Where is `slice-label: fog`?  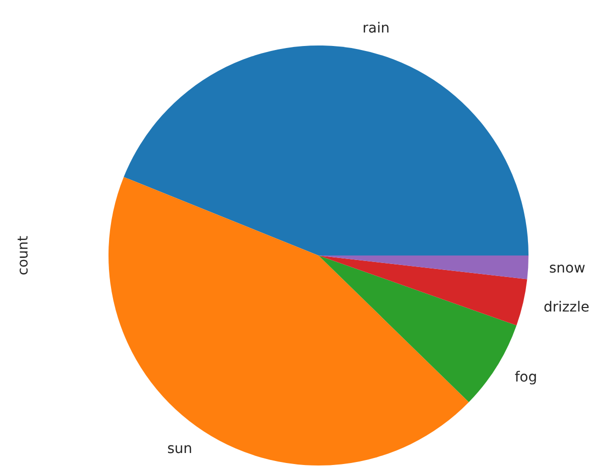
slice-label: fog is located at coordinates (526, 377).